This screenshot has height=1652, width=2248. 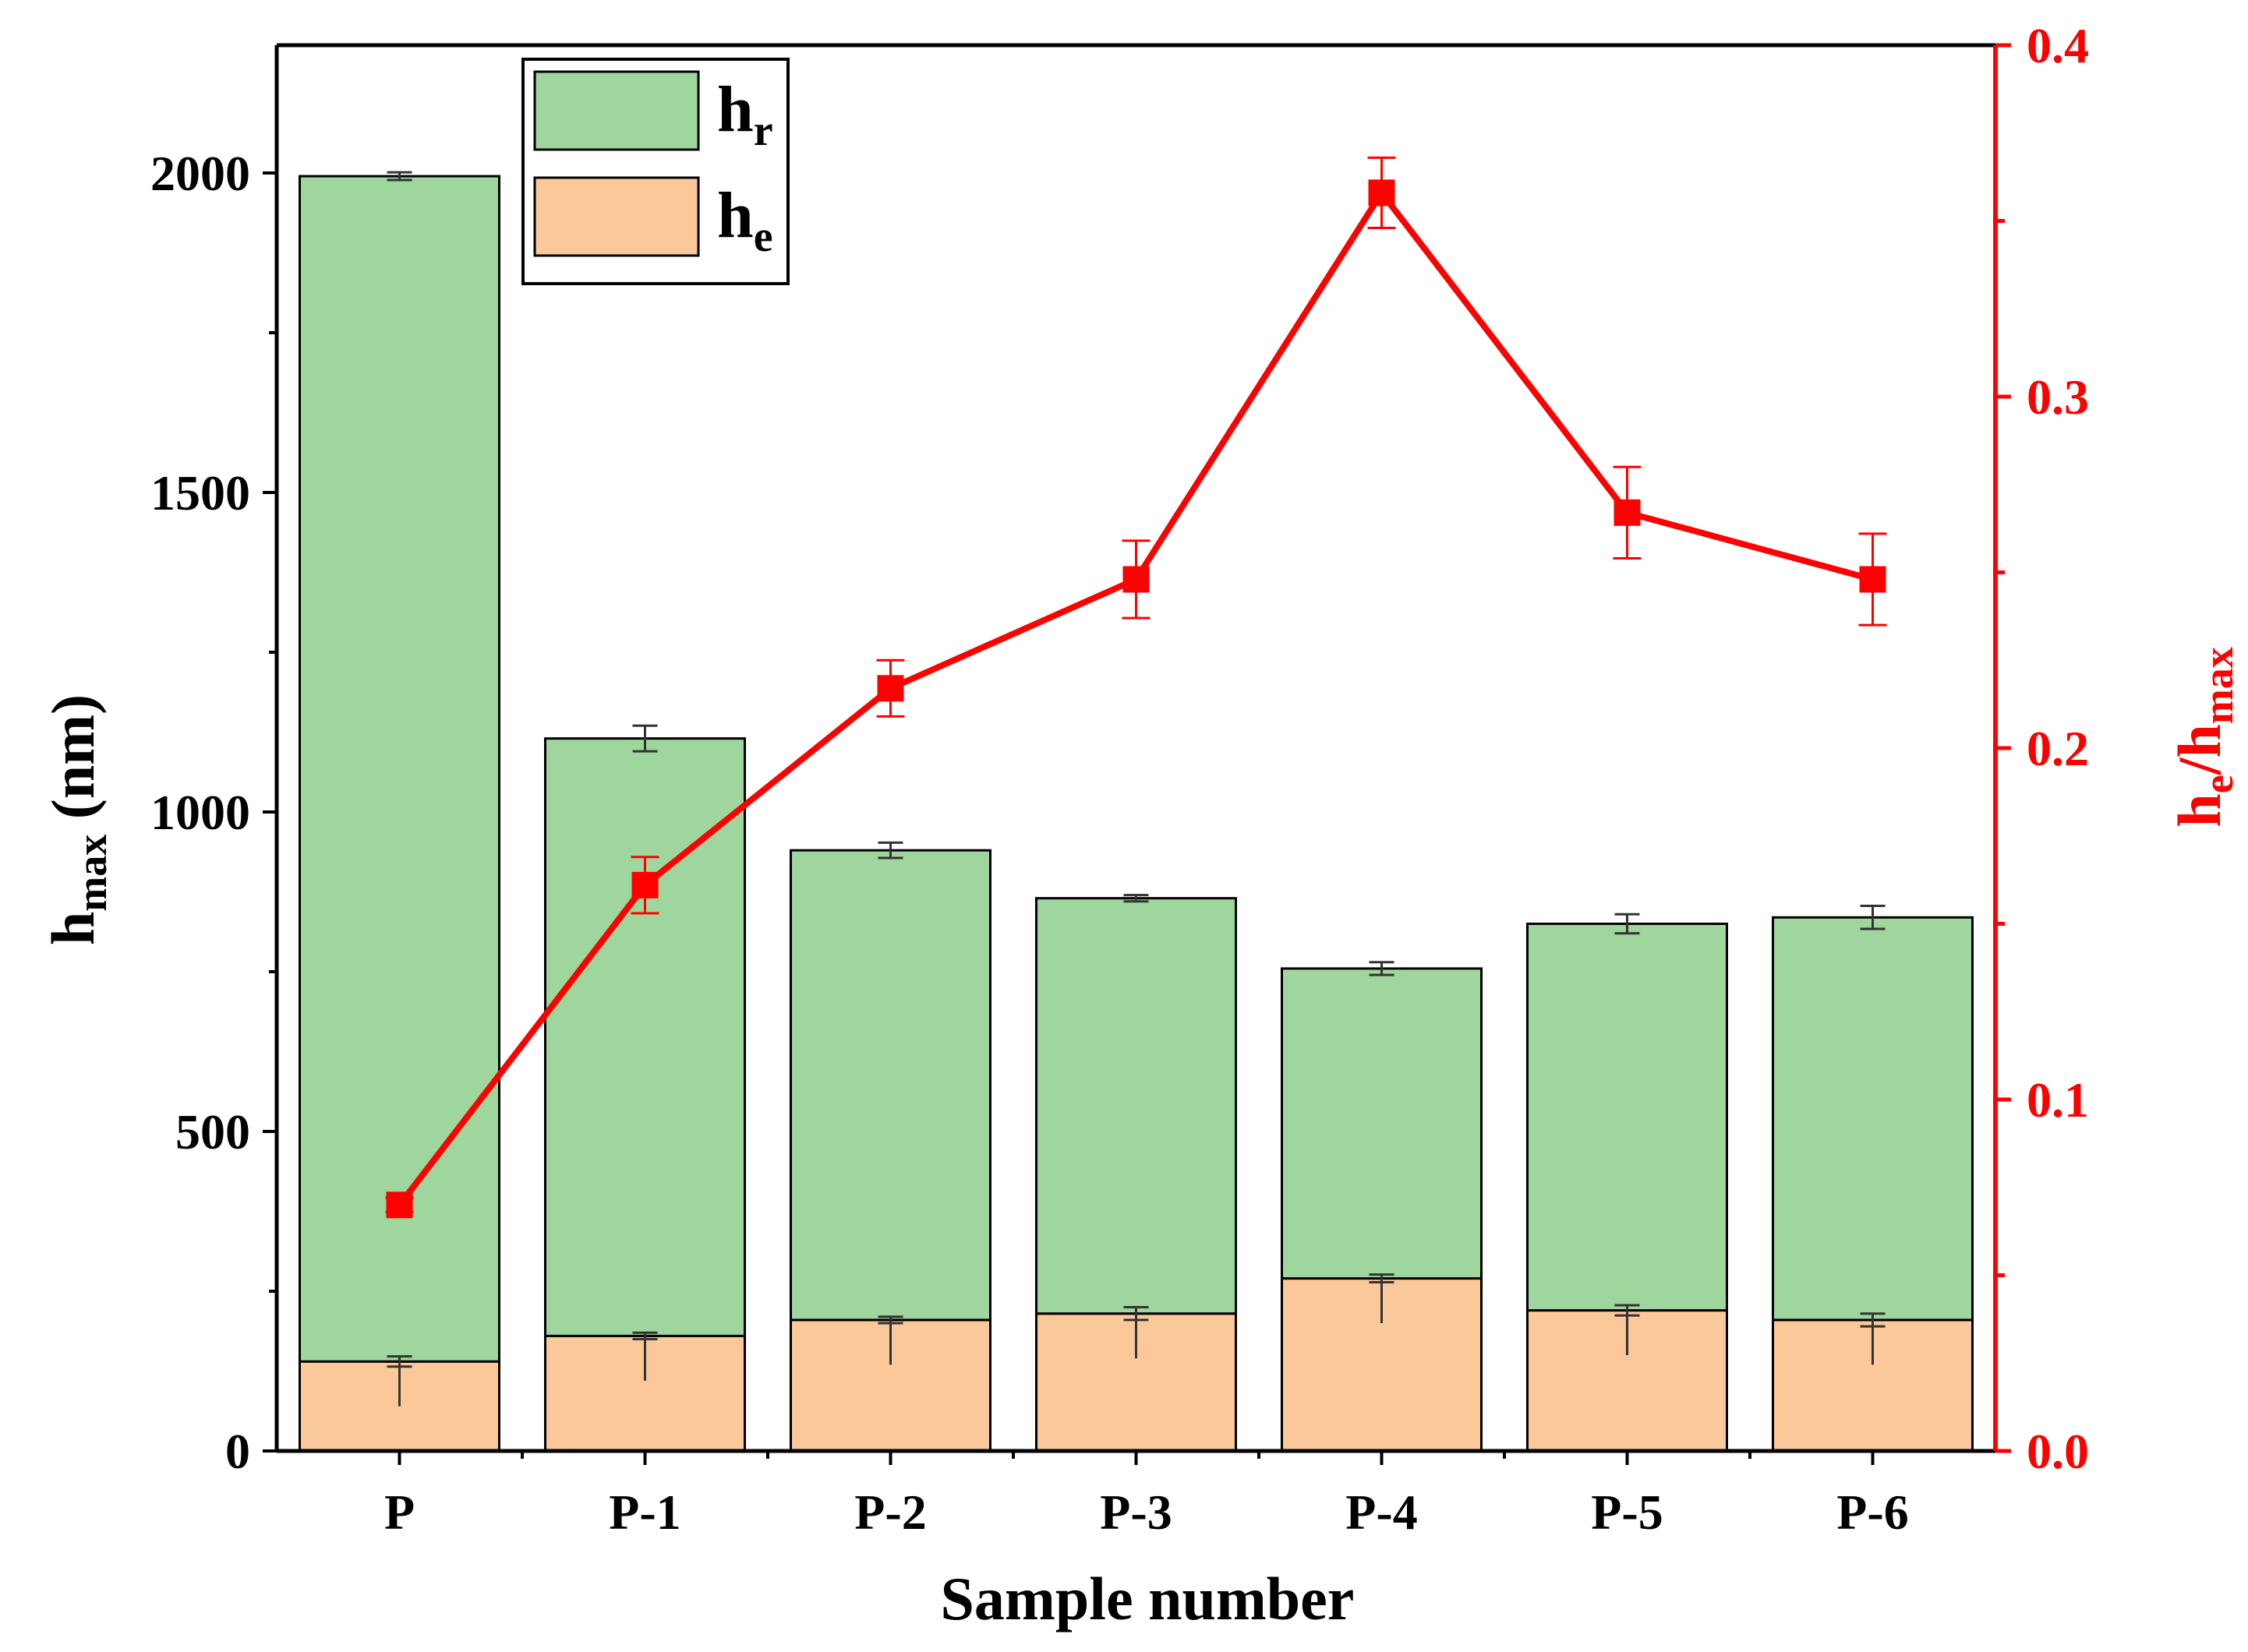 I want to click on y-left-tick-label-2000: 2000, so click(x=200, y=174).